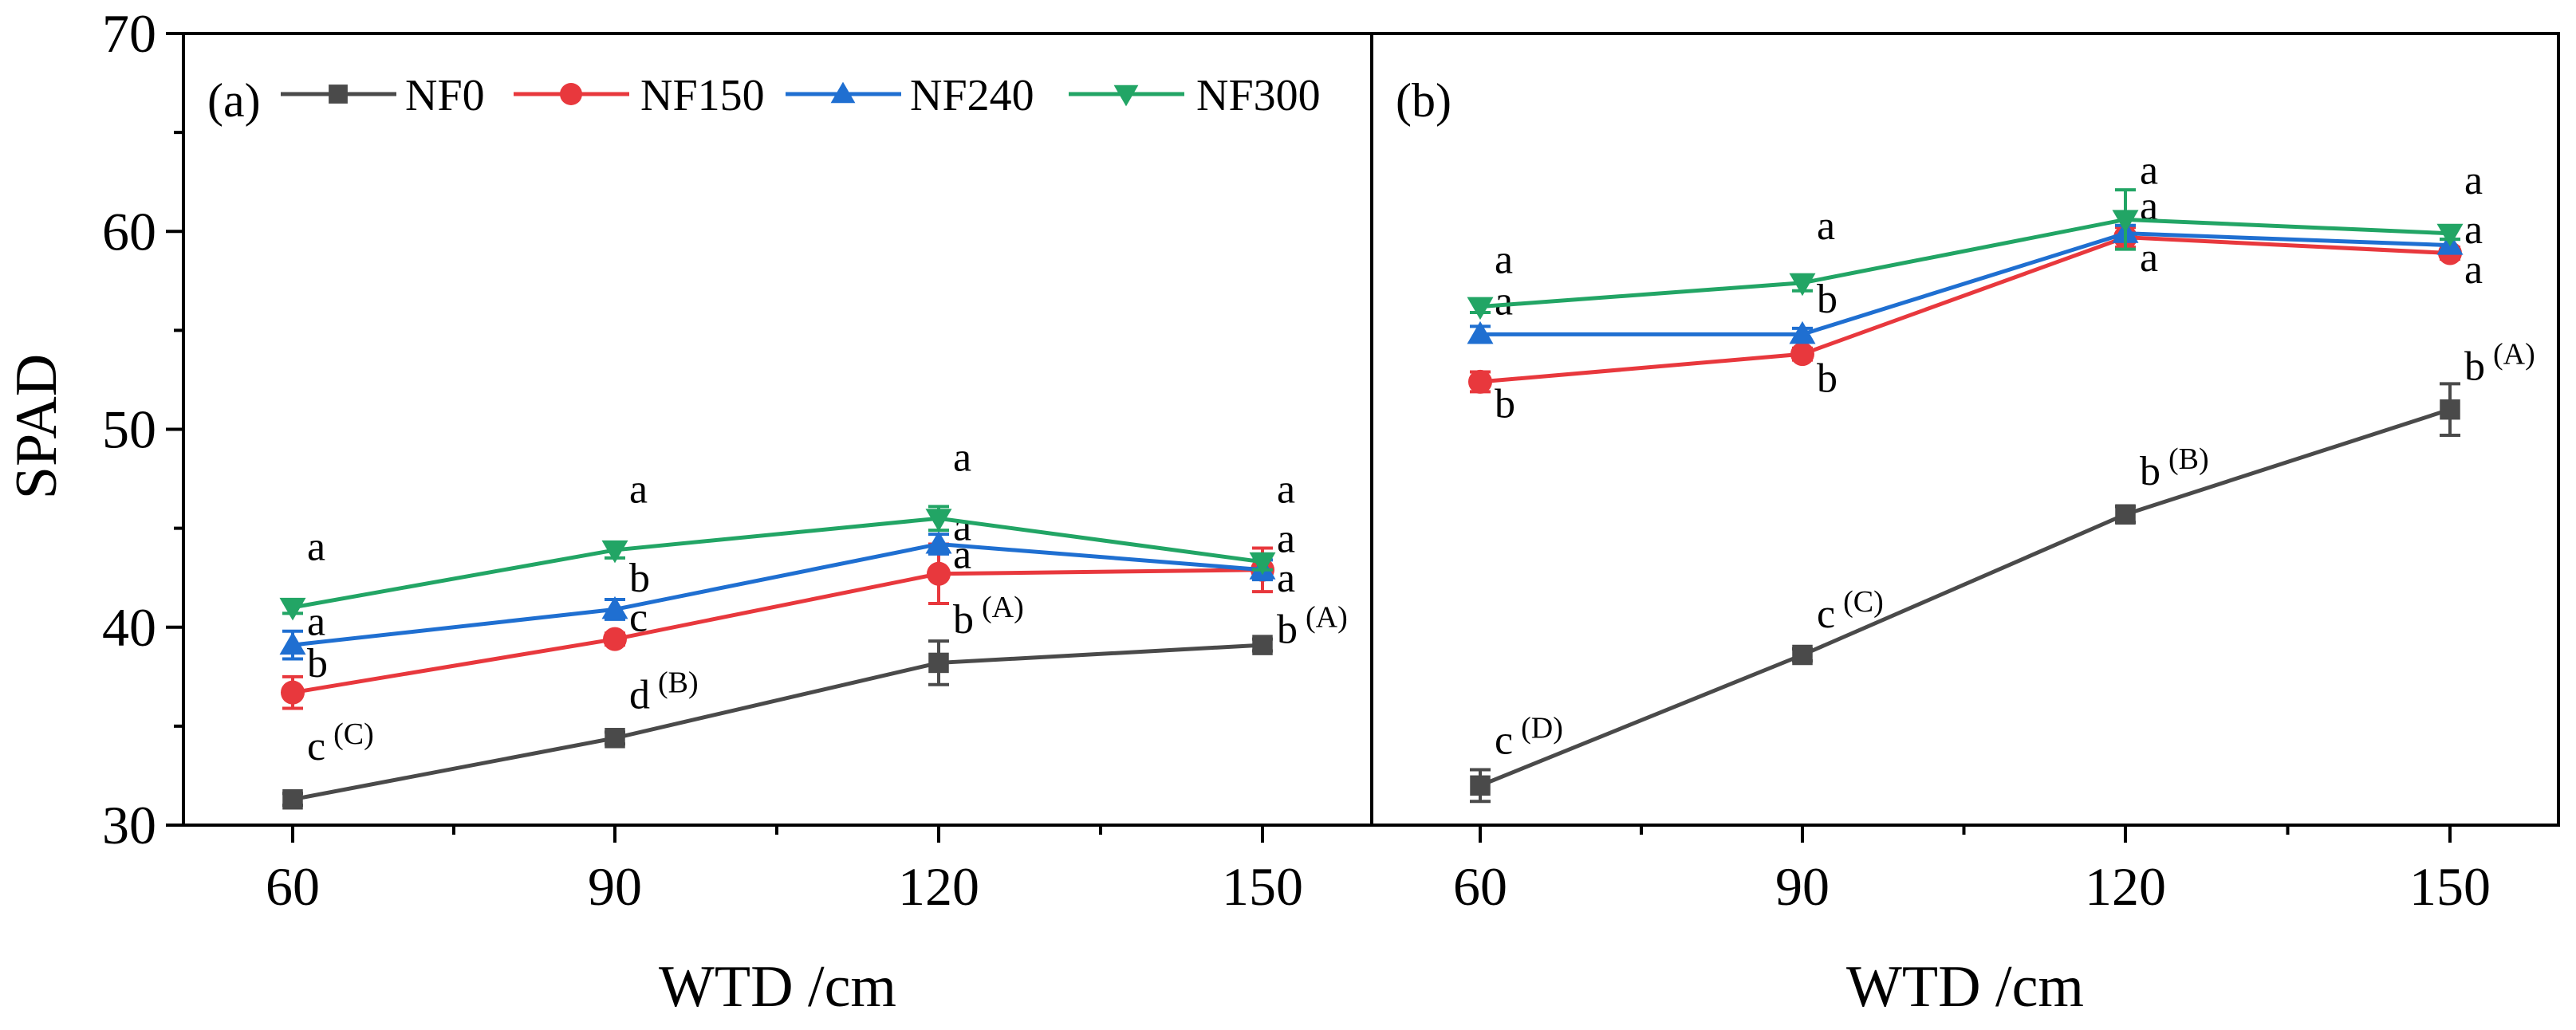 The width and height of the screenshot is (2576, 1030). I want to click on series-nf150: bba a, so click(1975, 326).